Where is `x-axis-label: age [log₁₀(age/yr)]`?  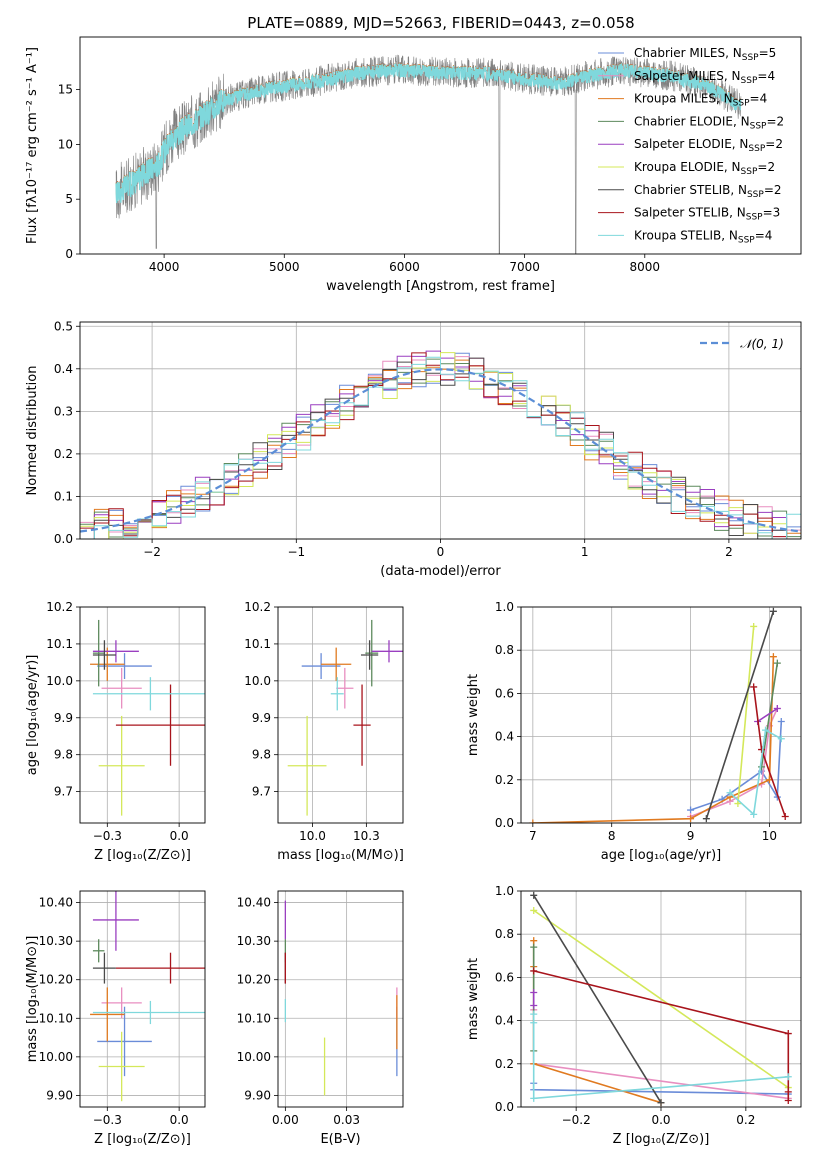
x-axis-label: age [log₁₀(age/yr)] is located at coordinates (661, 855).